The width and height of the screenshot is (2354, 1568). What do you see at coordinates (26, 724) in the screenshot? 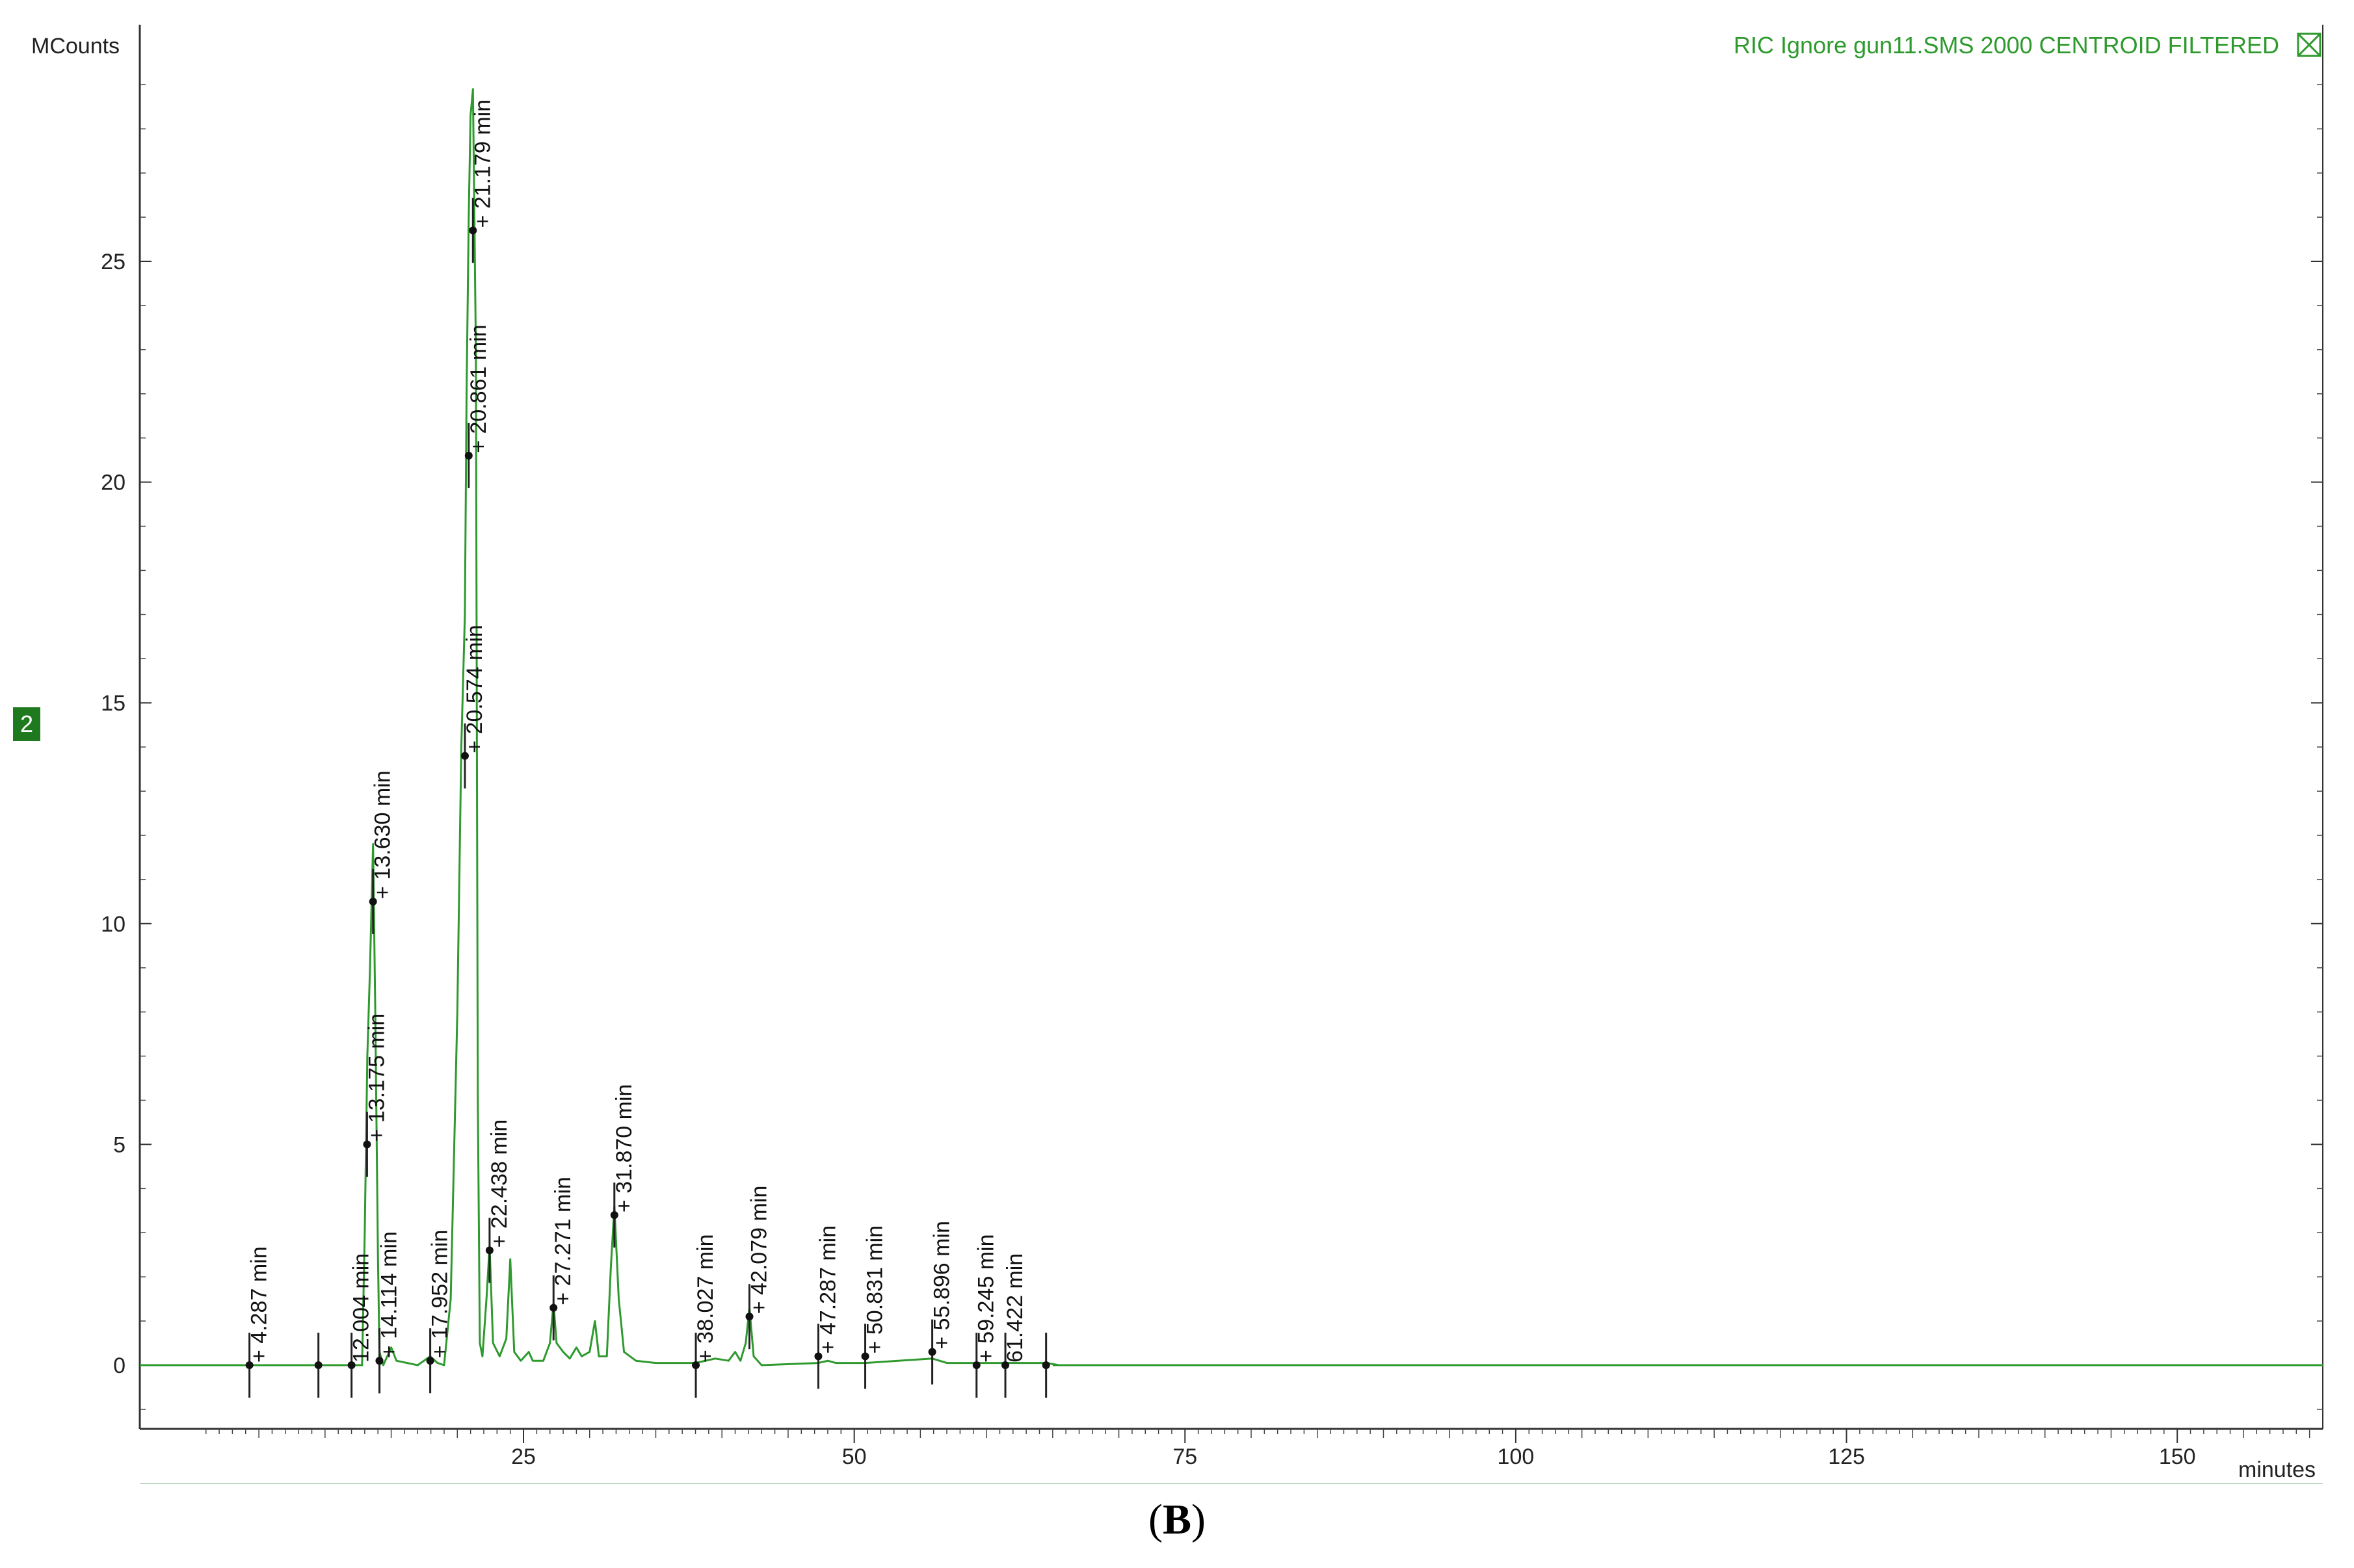
I see `trace-number-badge: 2` at bounding box center [26, 724].